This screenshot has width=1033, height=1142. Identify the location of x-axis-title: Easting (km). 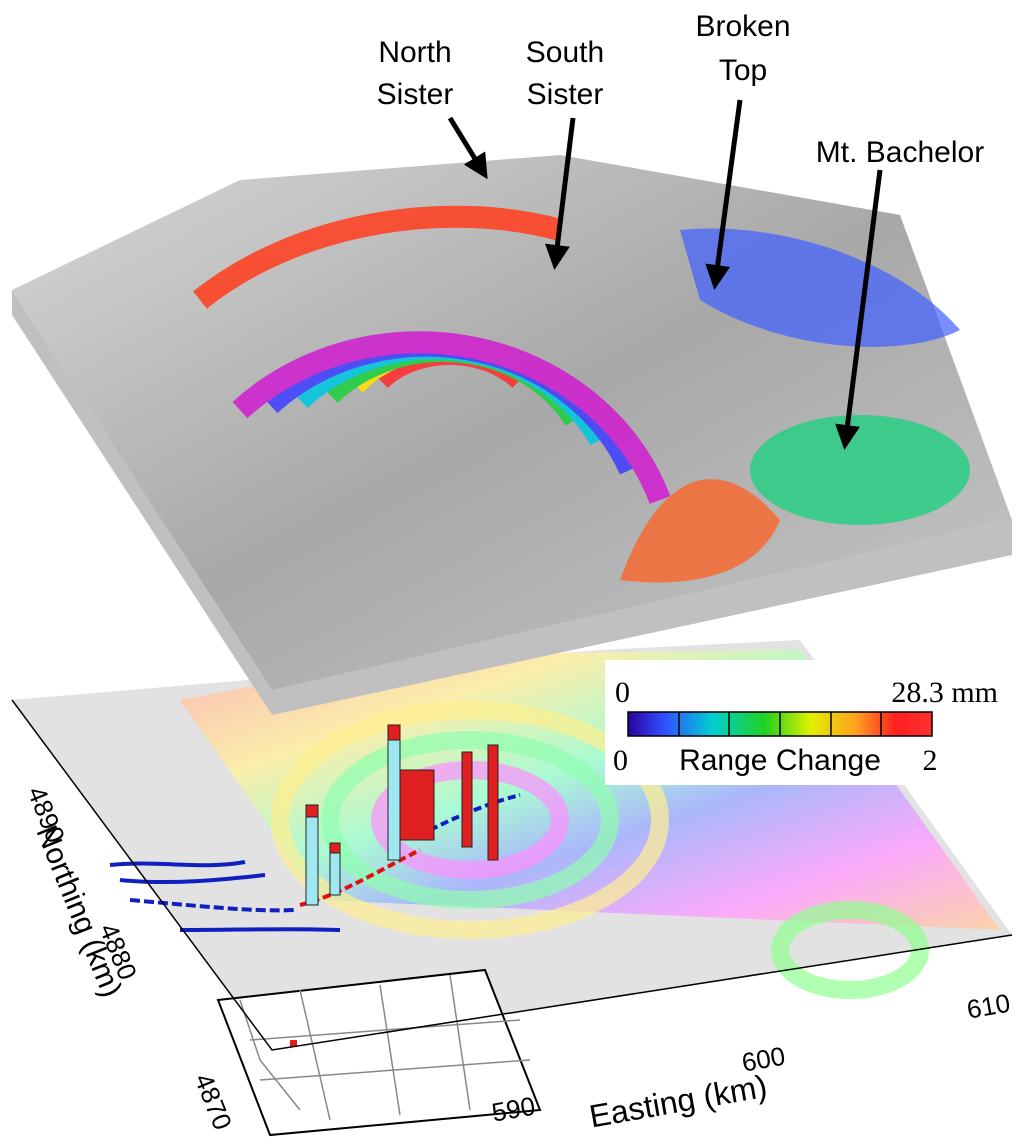
(678, 1101).